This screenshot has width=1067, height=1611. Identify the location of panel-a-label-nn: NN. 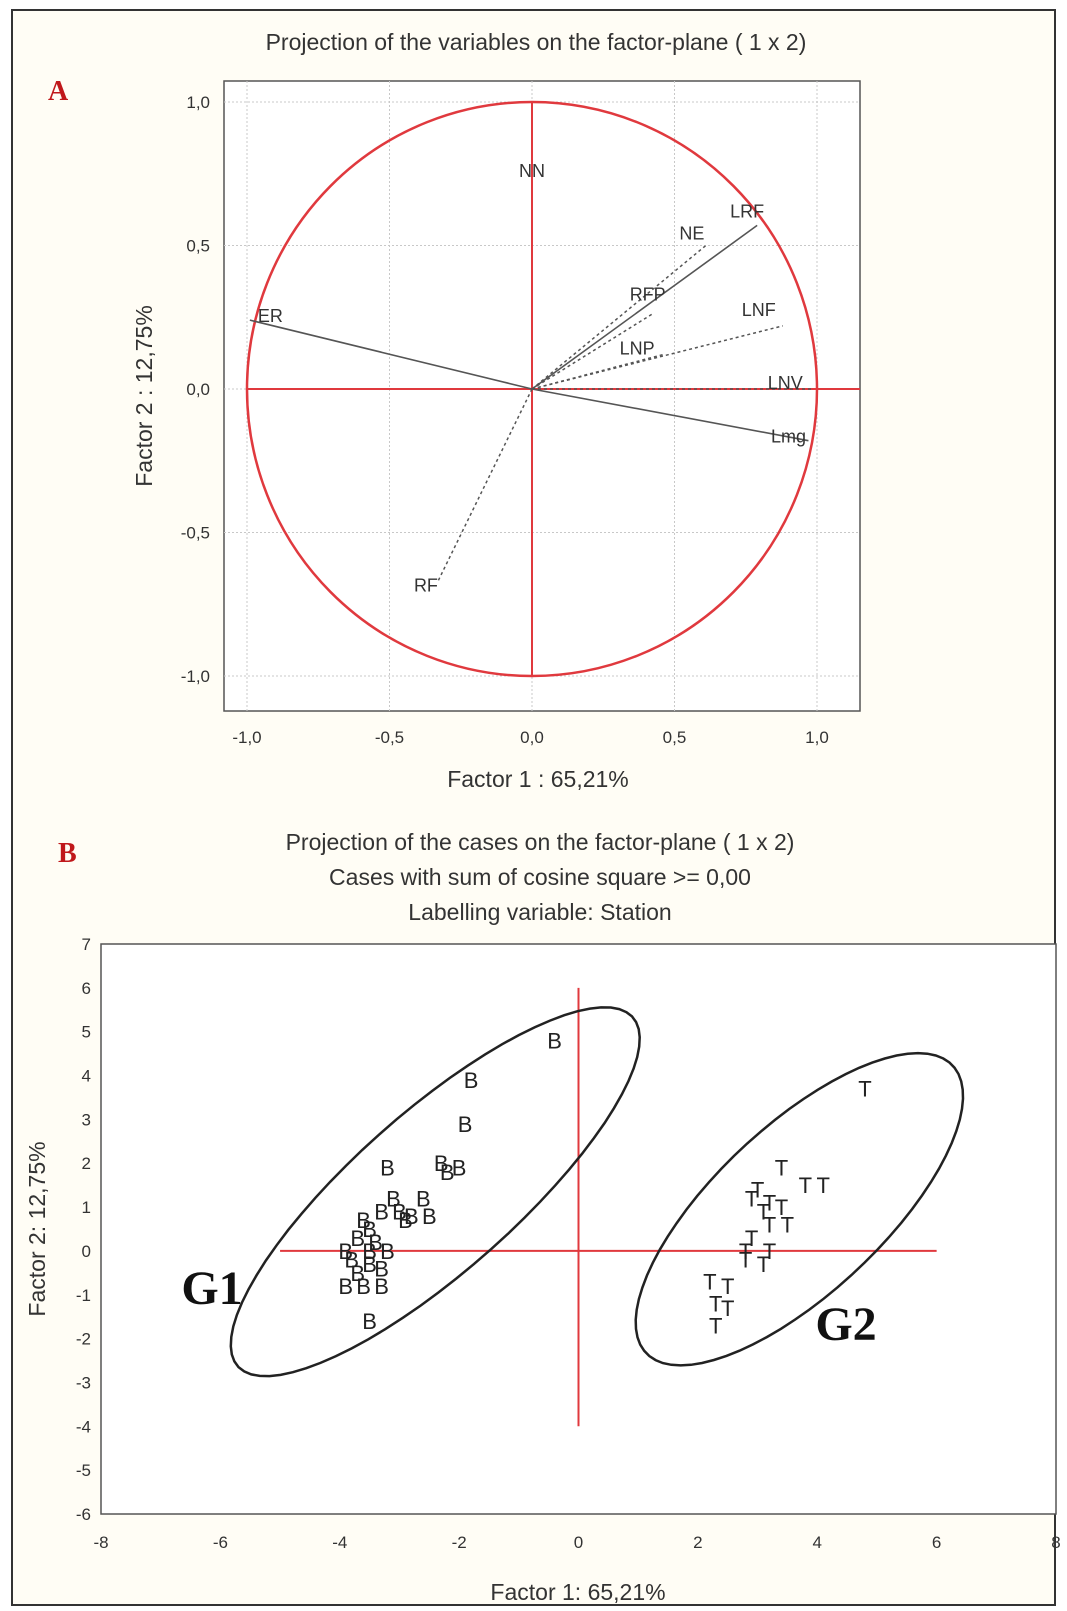
(532, 171).